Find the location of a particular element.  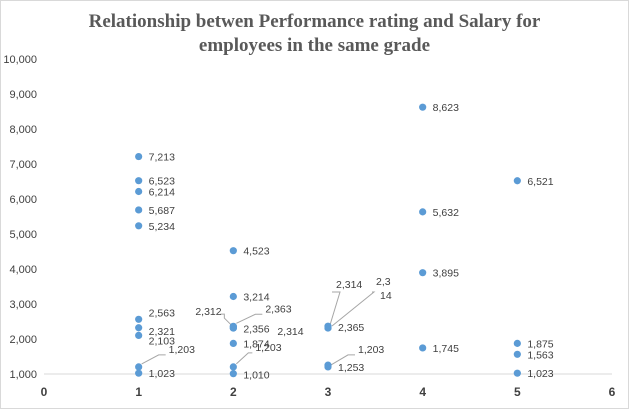

data-label: 5,632 is located at coordinates (446, 213).